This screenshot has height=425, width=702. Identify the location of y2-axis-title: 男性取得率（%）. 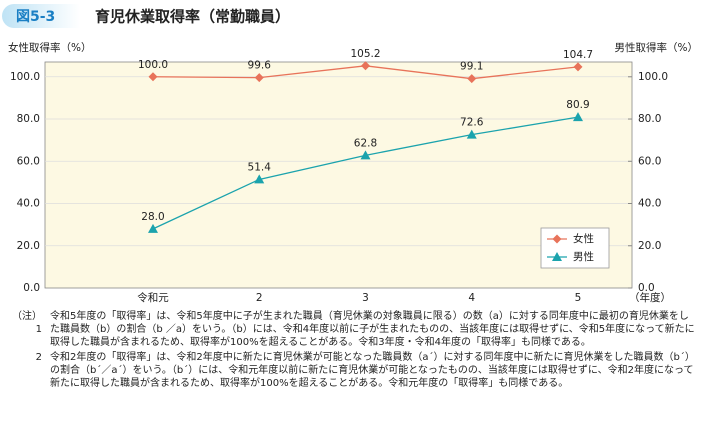
(656, 47).